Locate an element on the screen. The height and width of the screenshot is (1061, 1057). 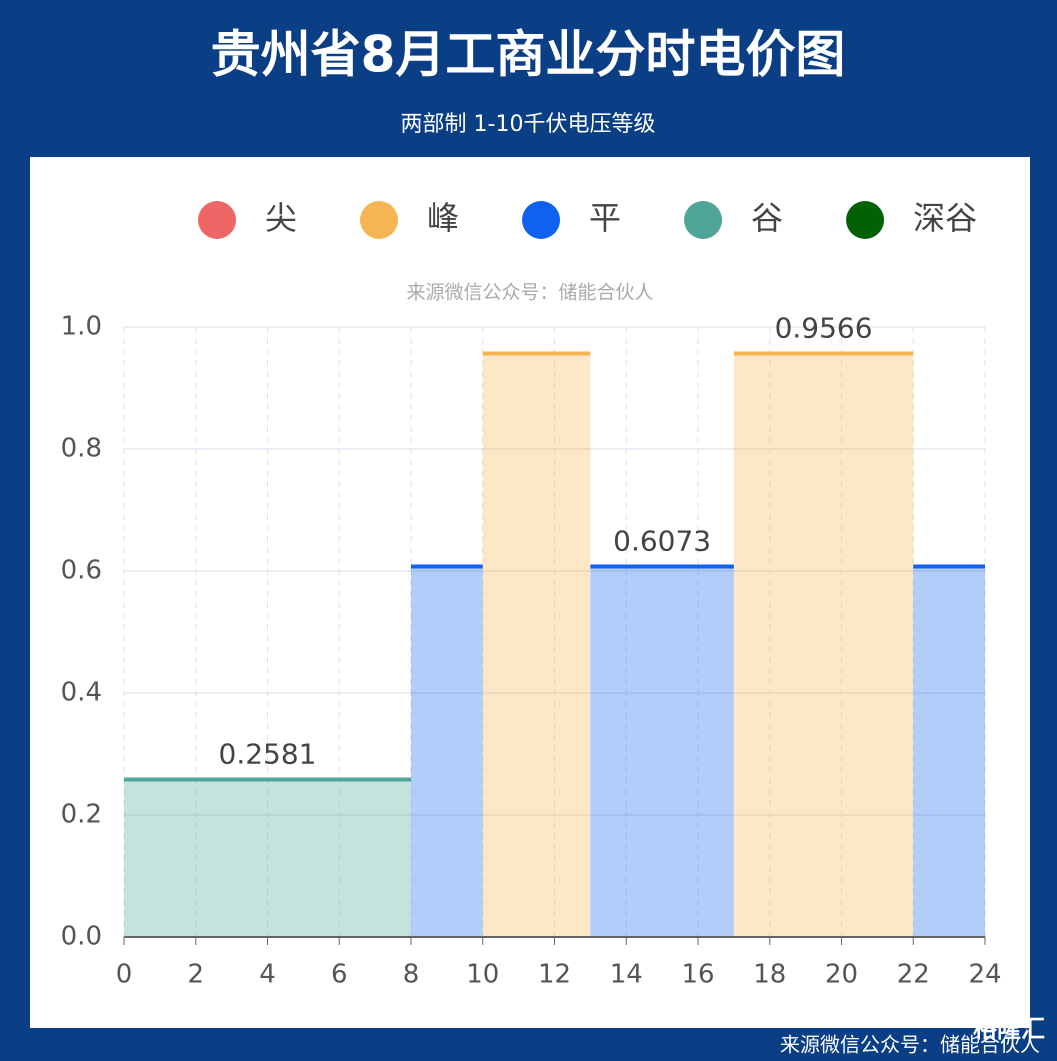
x-tick-label: 20 is located at coordinates (841, 975).